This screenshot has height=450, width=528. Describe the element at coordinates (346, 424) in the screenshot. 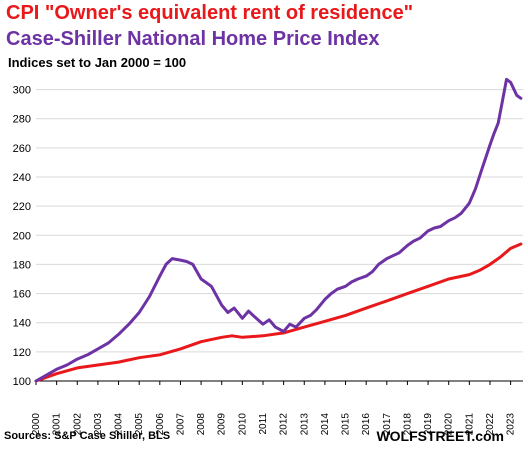

I see `x-tick-label: 2015` at that location.